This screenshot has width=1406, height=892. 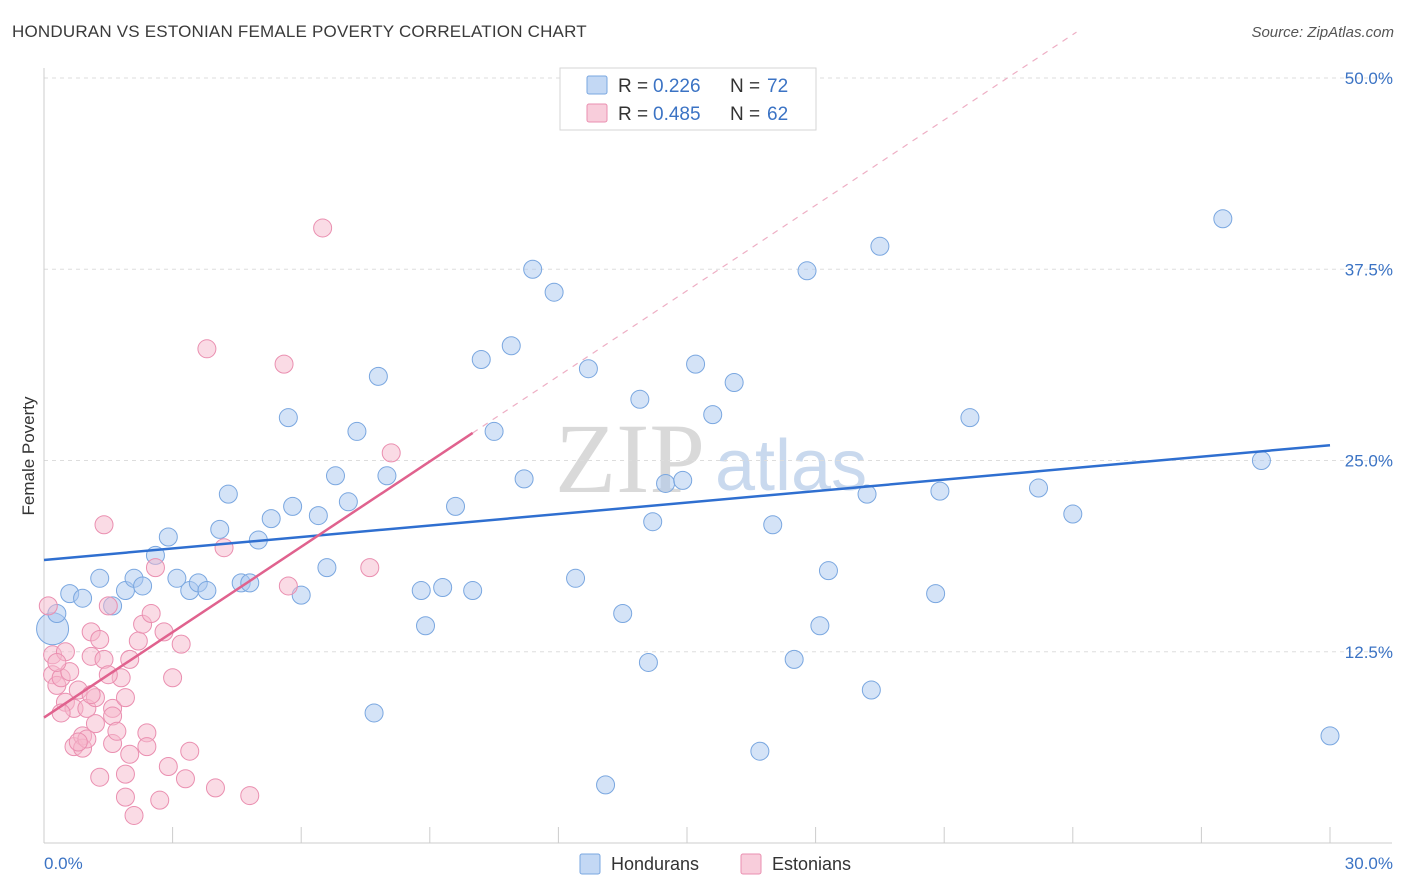 I want to click on correlation-legend: R = 0.226 N = 72 R = 0.485 N = 62, so click(x=688, y=99).